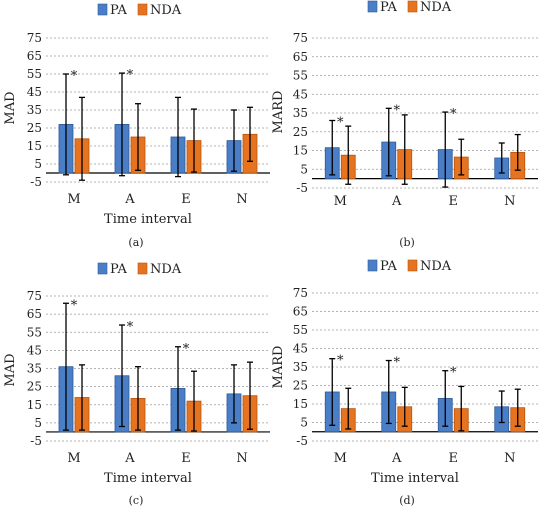  What do you see at coordinates (136, 500) in the screenshot?
I see `panel-caption: (c)` at bounding box center [136, 500].